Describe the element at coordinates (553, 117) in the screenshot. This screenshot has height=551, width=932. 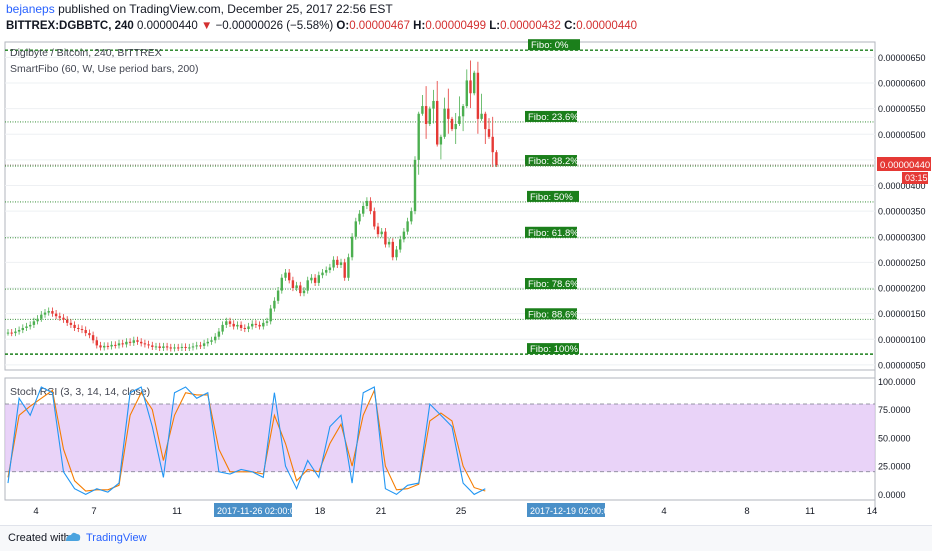
I see `fibo-label: Fibo: 23.6%` at that location.